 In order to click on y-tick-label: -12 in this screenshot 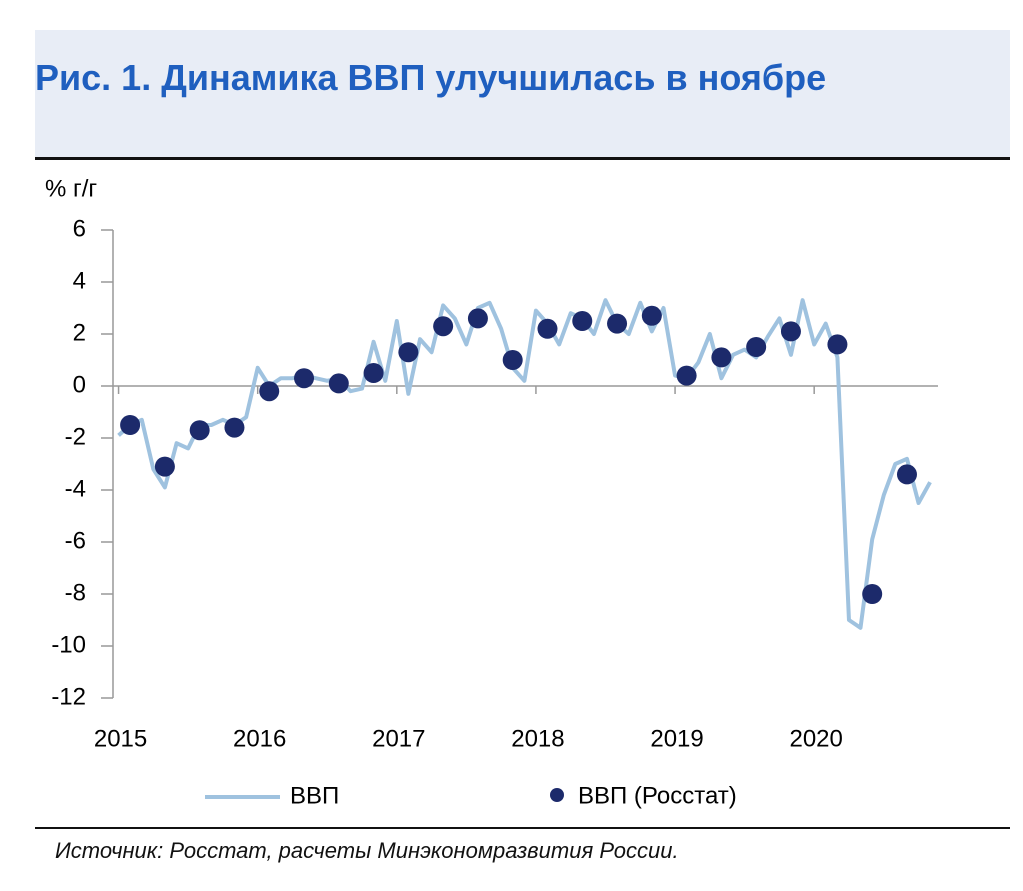, I will do `click(68, 696)`.